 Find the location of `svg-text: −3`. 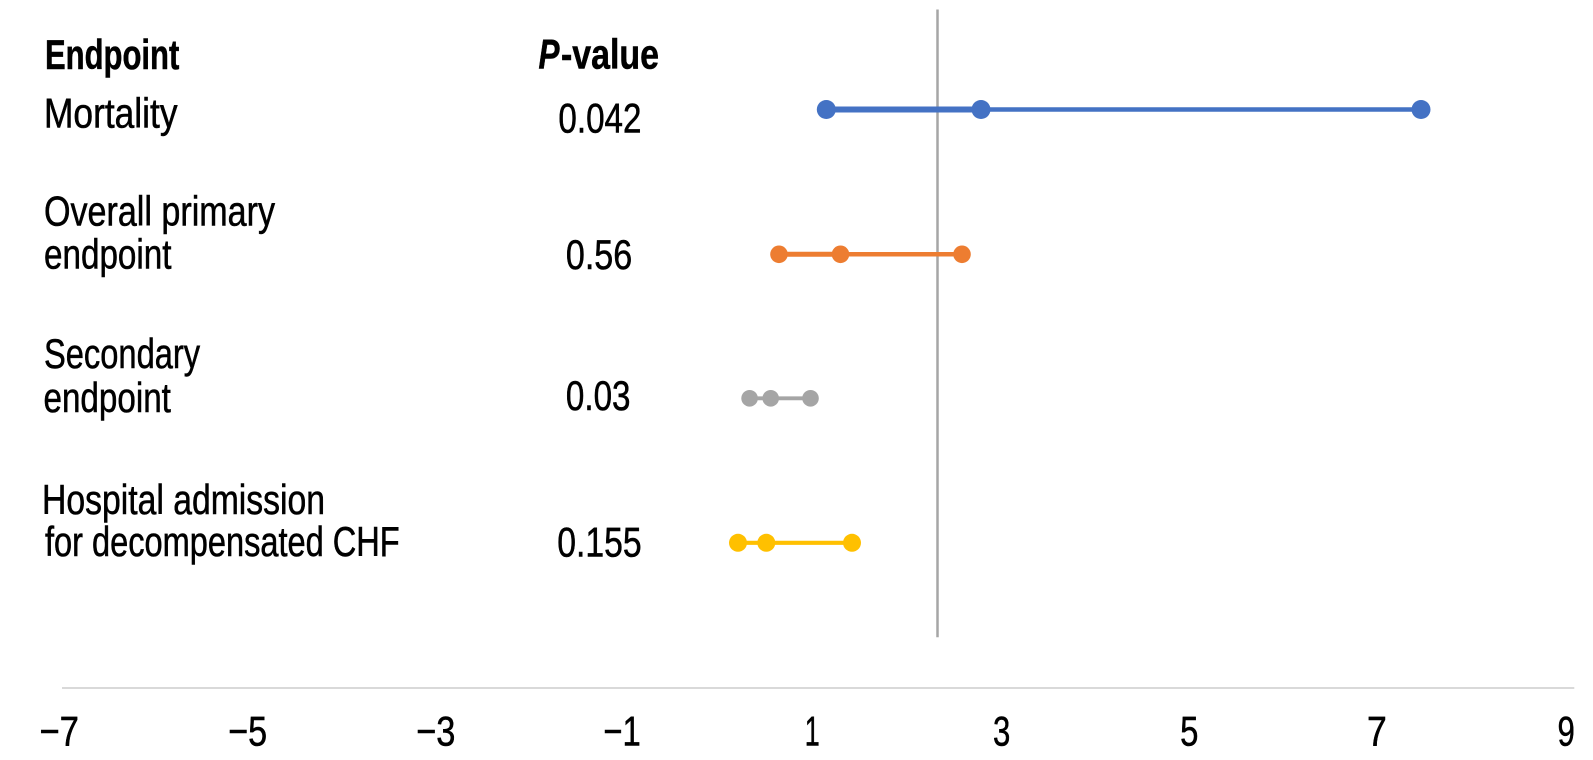

svg-text: −3 is located at coordinates (435, 731).